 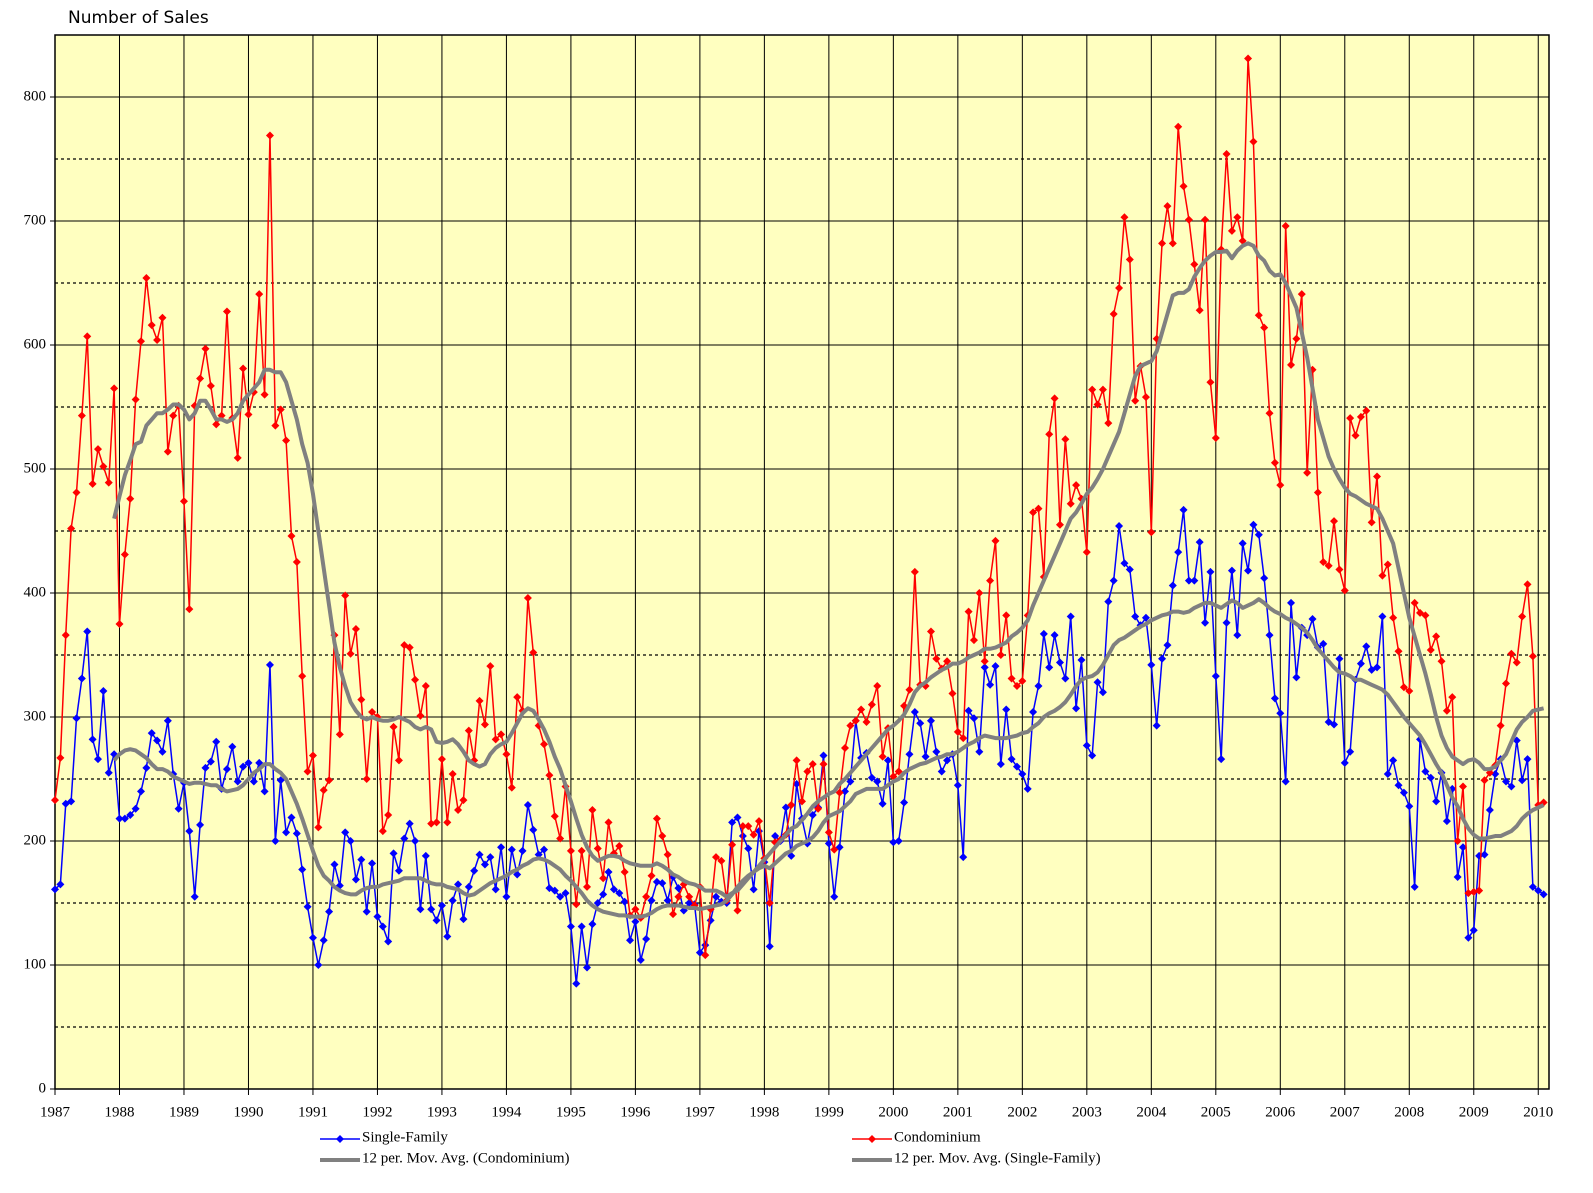 I want to click on x-tick-label: 2007, so click(x=1345, y=1112).